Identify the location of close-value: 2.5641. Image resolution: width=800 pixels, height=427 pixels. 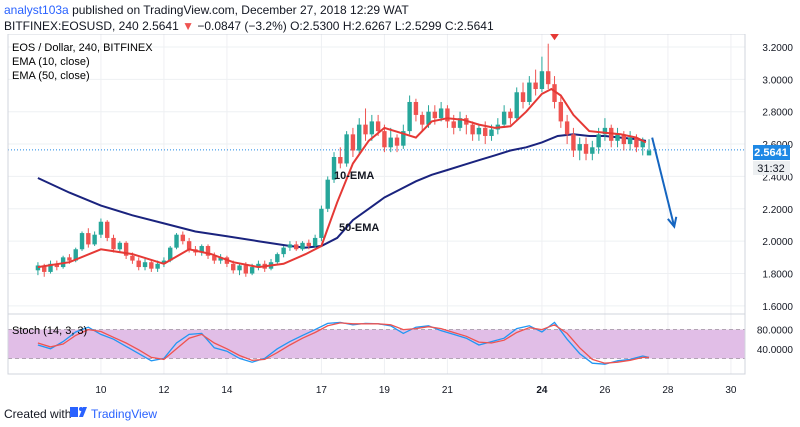
(475, 26).